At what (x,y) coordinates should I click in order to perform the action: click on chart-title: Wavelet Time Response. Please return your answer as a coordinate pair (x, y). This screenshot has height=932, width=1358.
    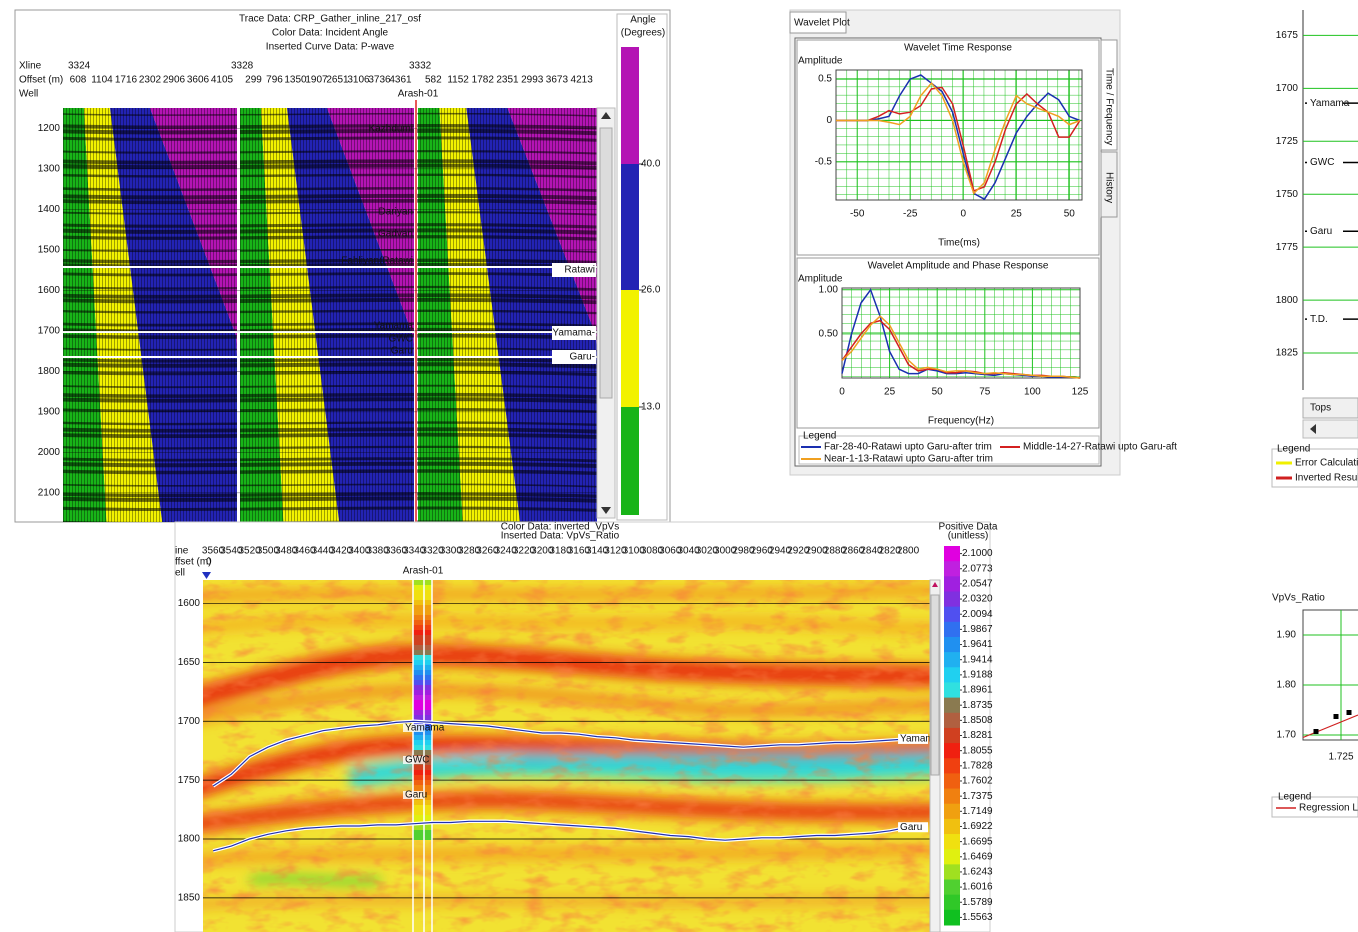
    Looking at the image, I should click on (958, 48).